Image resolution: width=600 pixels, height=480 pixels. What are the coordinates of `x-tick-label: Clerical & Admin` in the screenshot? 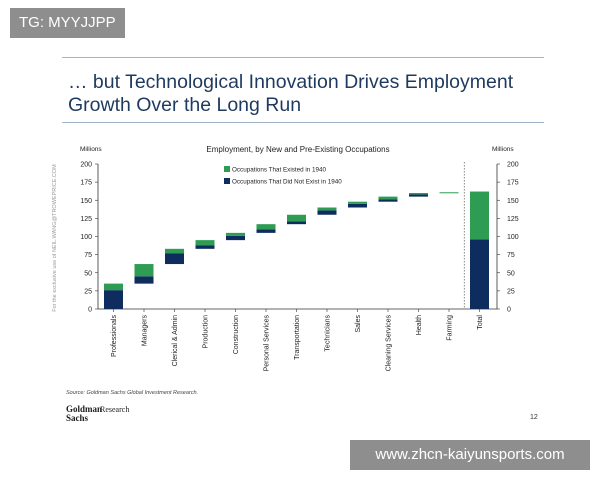 It's located at (175, 340).